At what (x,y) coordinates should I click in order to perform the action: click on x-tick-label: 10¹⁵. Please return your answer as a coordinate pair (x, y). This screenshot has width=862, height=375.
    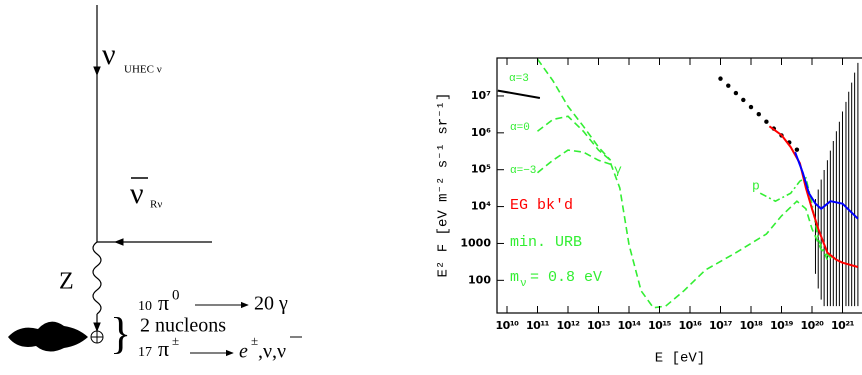
    Looking at the image, I should click on (660, 325).